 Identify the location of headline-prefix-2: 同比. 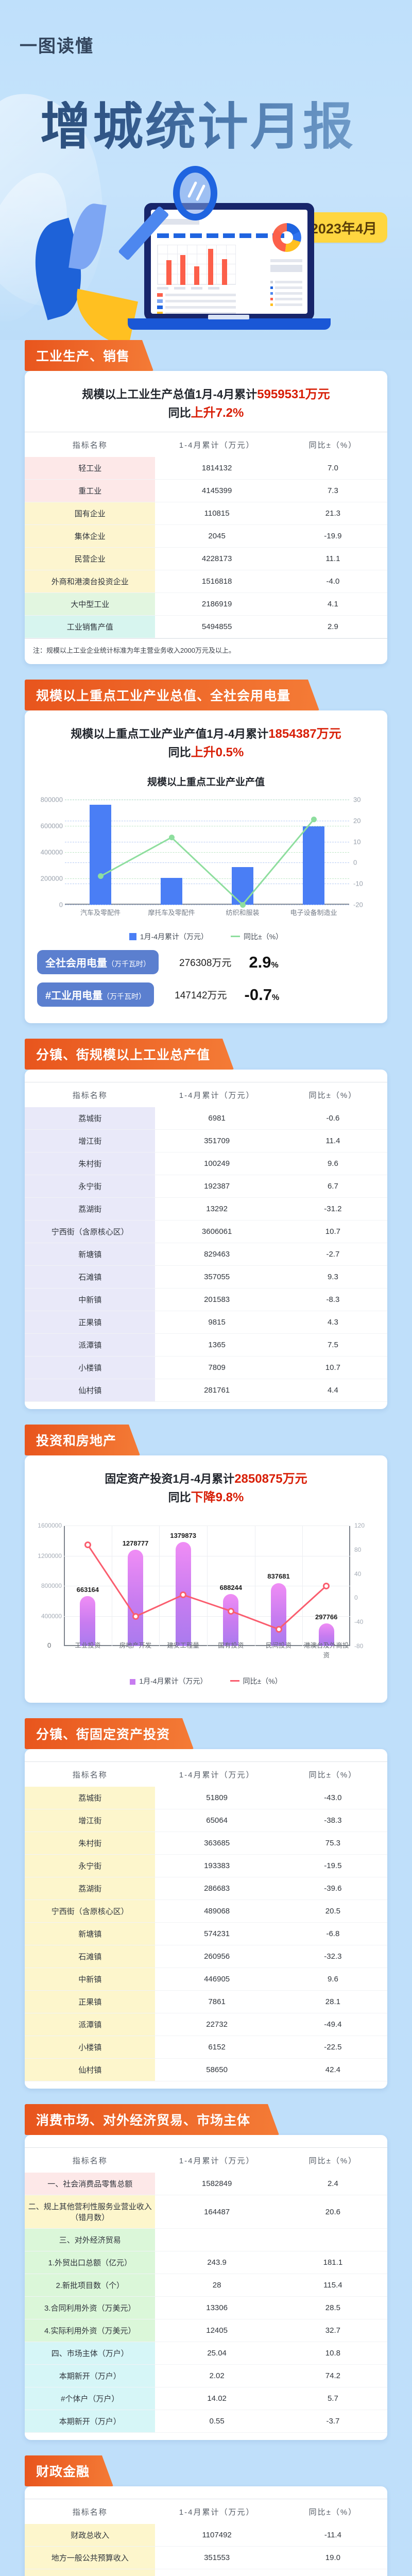
(179, 412).